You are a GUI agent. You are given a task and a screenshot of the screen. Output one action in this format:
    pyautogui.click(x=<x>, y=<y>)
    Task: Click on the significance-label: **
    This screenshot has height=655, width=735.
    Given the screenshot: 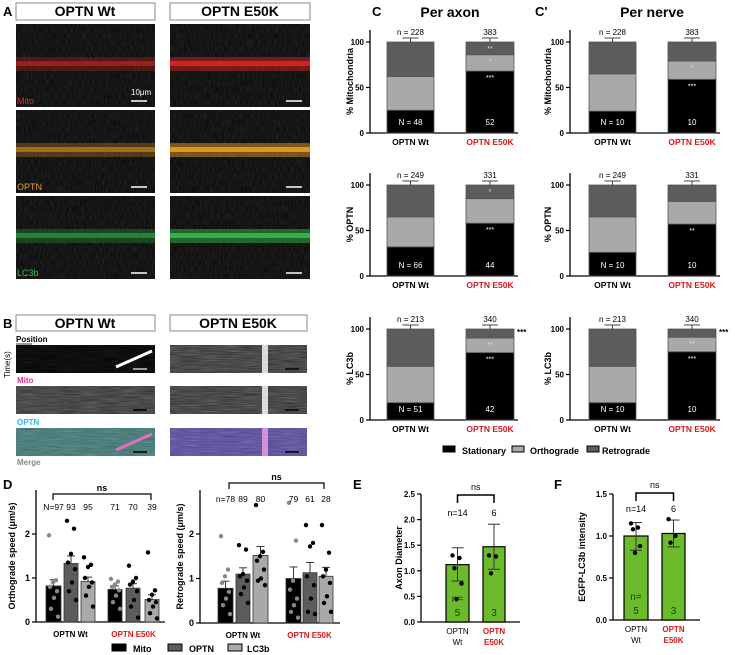 What is the action you would take?
    pyautogui.click(x=692, y=344)
    